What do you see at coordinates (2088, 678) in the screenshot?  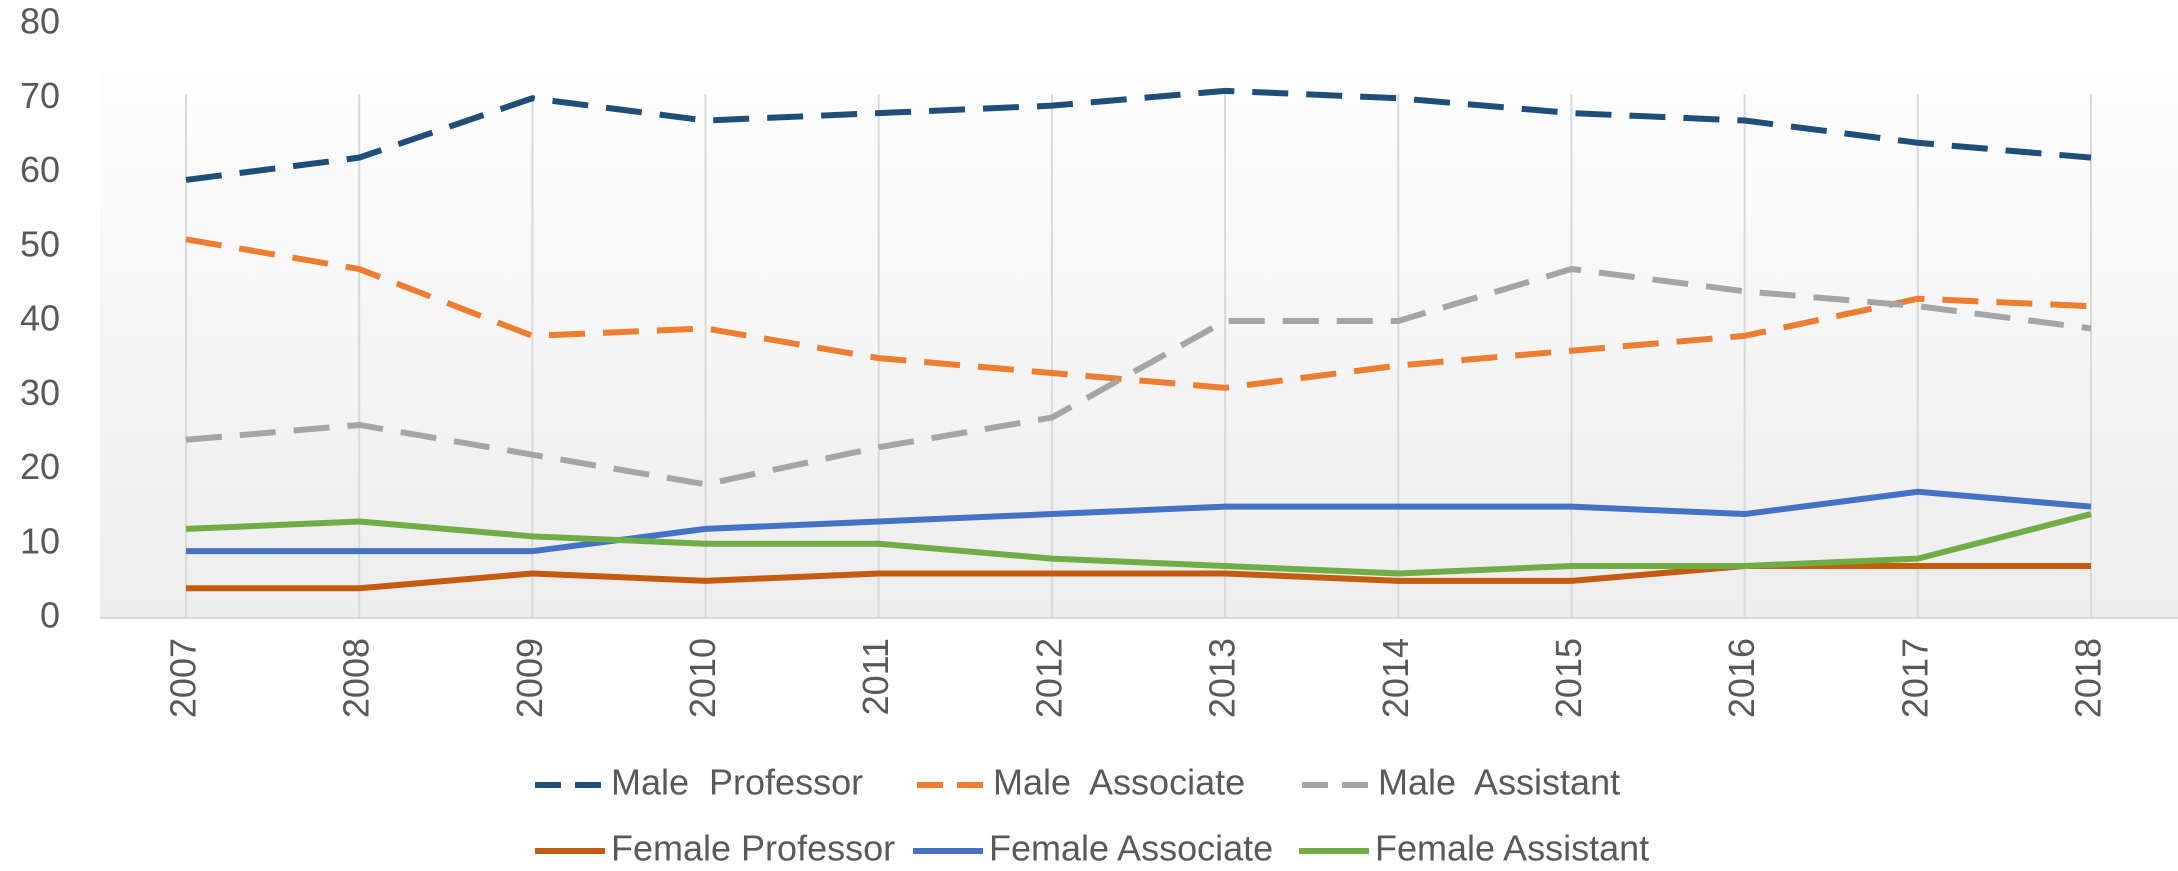 I see `x-tick-label: 2018` at bounding box center [2088, 678].